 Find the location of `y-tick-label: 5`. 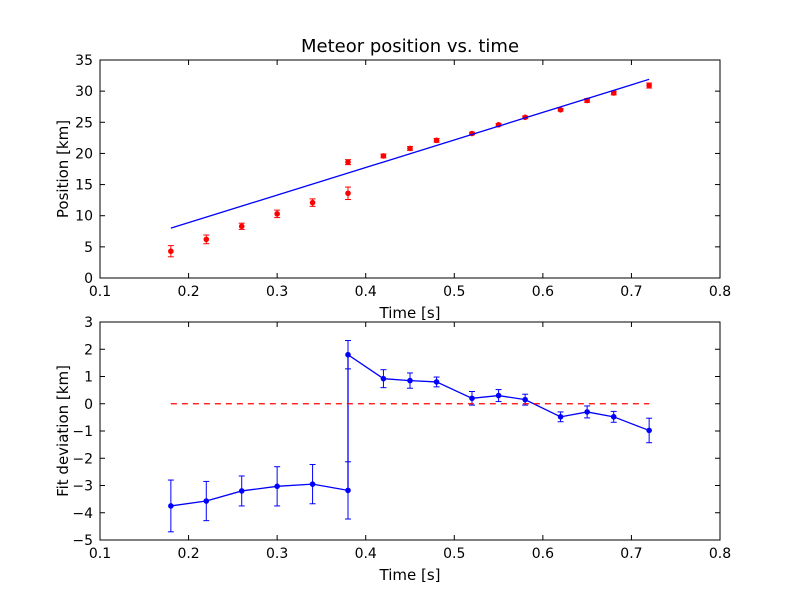

y-tick-label: 5 is located at coordinates (88, 248).